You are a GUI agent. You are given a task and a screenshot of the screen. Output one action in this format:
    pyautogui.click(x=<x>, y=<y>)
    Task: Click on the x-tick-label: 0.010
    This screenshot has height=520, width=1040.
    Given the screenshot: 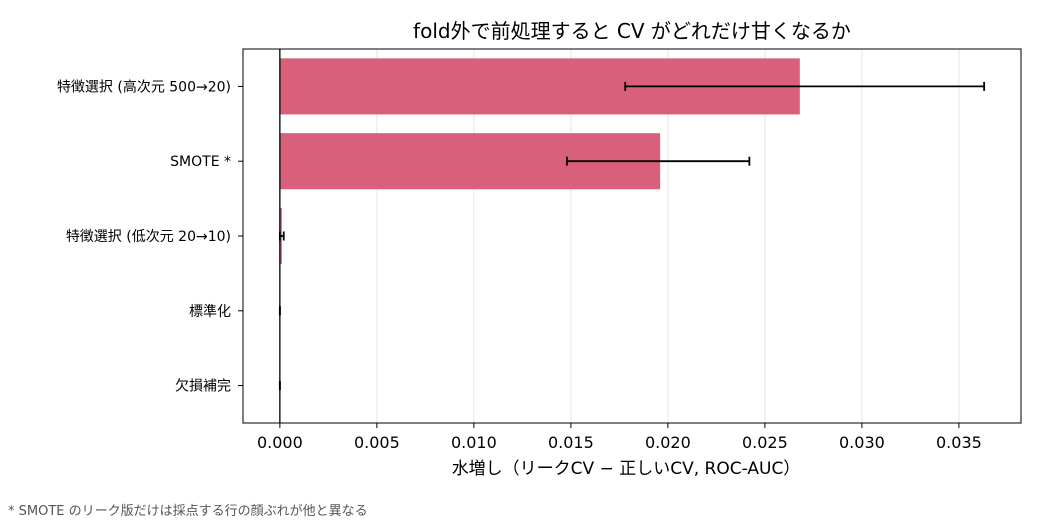 What is the action you would take?
    pyautogui.click(x=474, y=442)
    